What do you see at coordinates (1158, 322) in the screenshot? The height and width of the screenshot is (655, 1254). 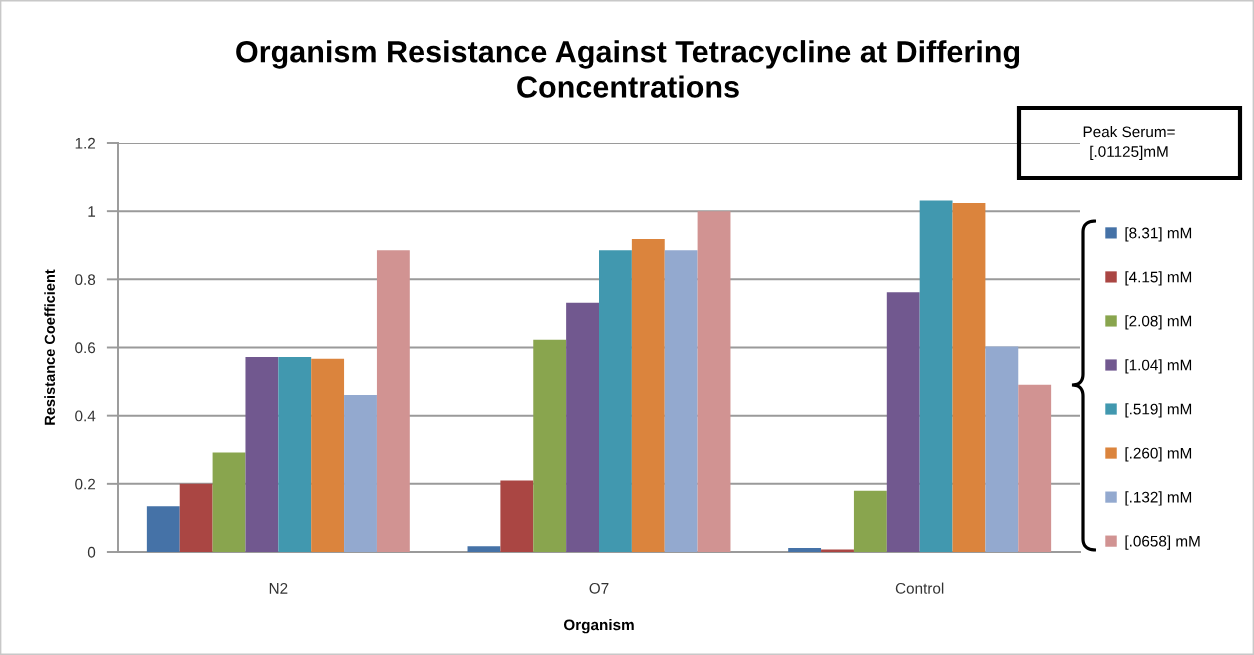 I see `legend-label: [2.08] mM` at bounding box center [1158, 322].